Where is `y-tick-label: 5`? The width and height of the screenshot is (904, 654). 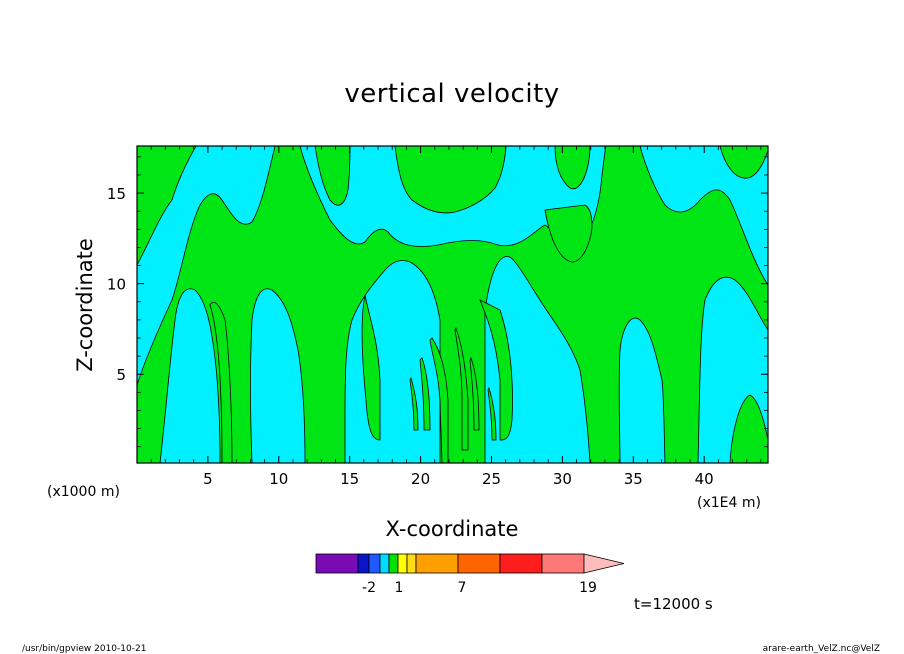 y-tick-label: 5 is located at coordinates (121, 375).